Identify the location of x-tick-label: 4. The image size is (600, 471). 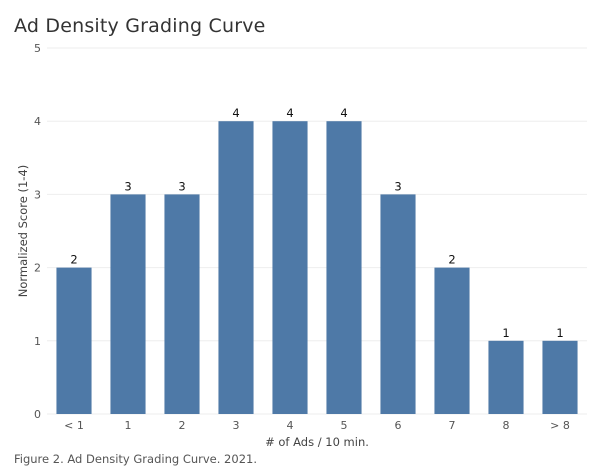
(290, 425).